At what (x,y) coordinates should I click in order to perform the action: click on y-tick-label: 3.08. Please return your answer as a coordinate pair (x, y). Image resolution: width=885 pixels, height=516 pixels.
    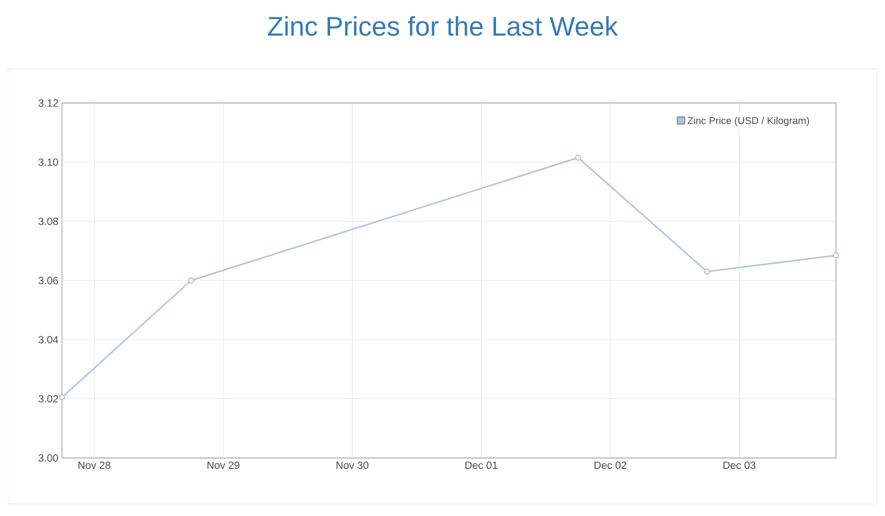
    Looking at the image, I should click on (48, 222).